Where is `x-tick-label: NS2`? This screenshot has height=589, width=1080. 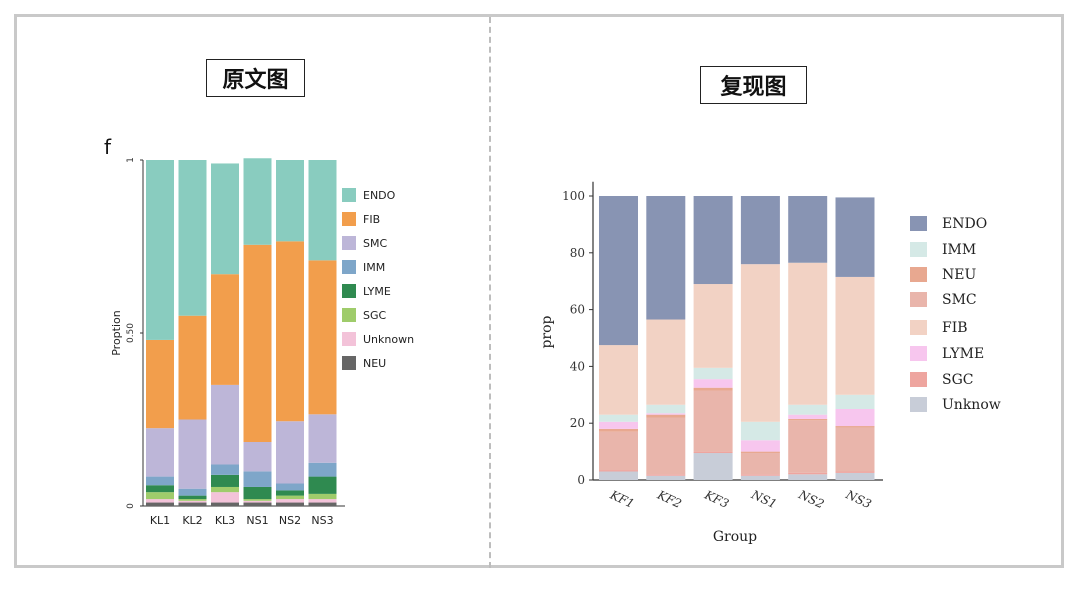
x-tick-label: NS2 is located at coordinates (811, 499).